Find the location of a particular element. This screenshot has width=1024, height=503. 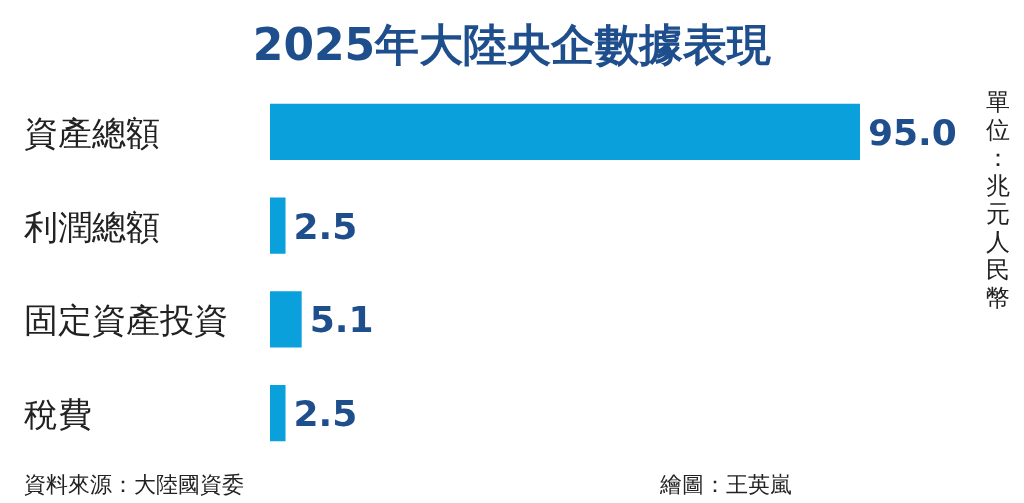

y-tick-label: 稅費 is located at coordinates (58, 414).